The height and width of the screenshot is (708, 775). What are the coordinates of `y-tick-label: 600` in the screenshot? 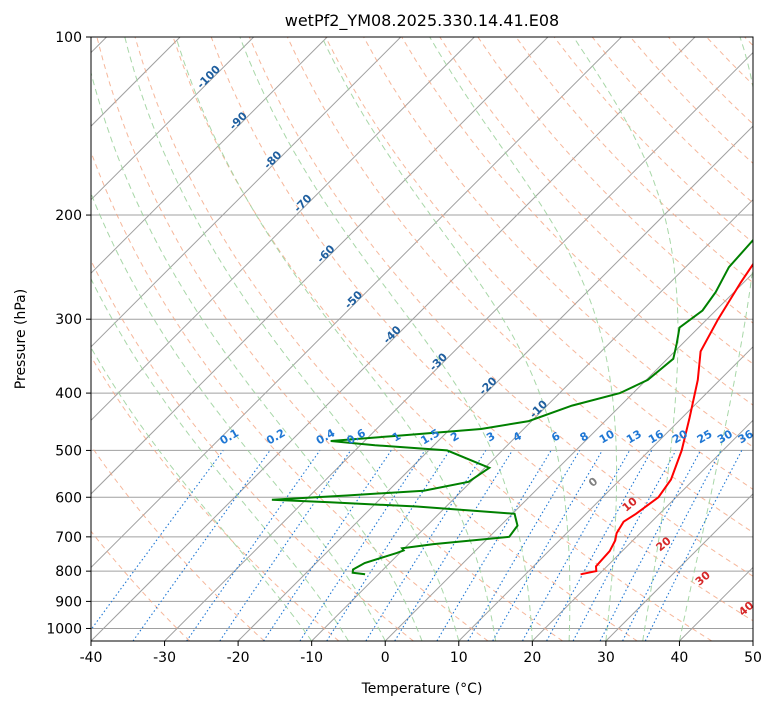 It's located at (68, 498).